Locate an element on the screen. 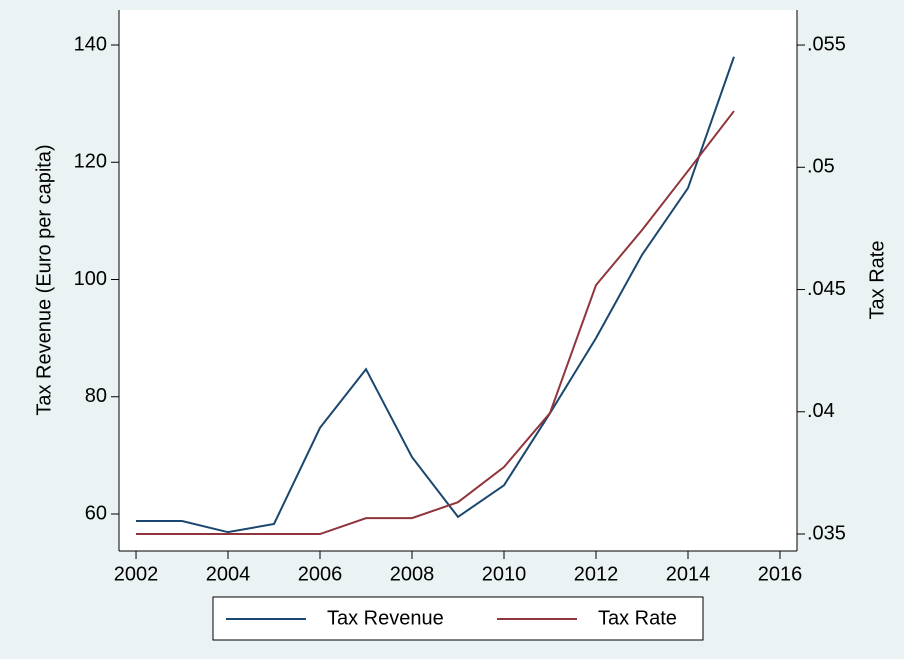 This screenshot has height=659, width=904. x-tick-label: 2012 is located at coordinates (596, 574).